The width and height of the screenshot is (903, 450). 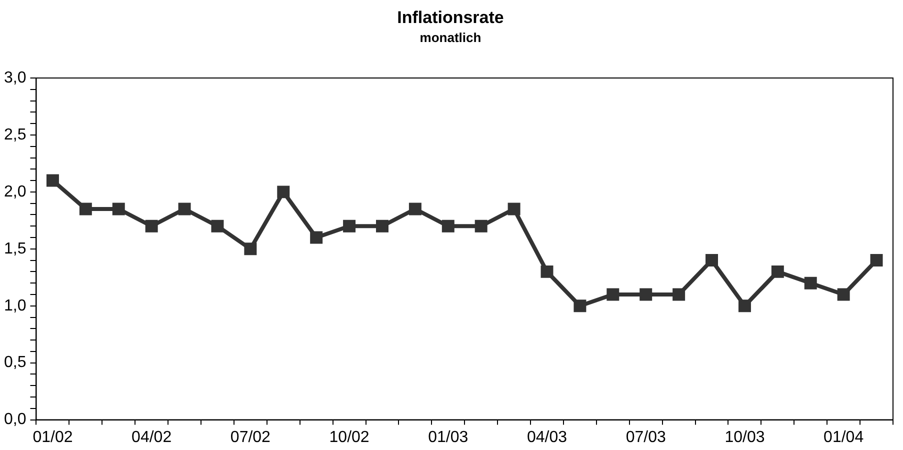 What do you see at coordinates (744, 437) in the screenshot?
I see `x-tick-label: 10/03` at bounding box center [744, 437].